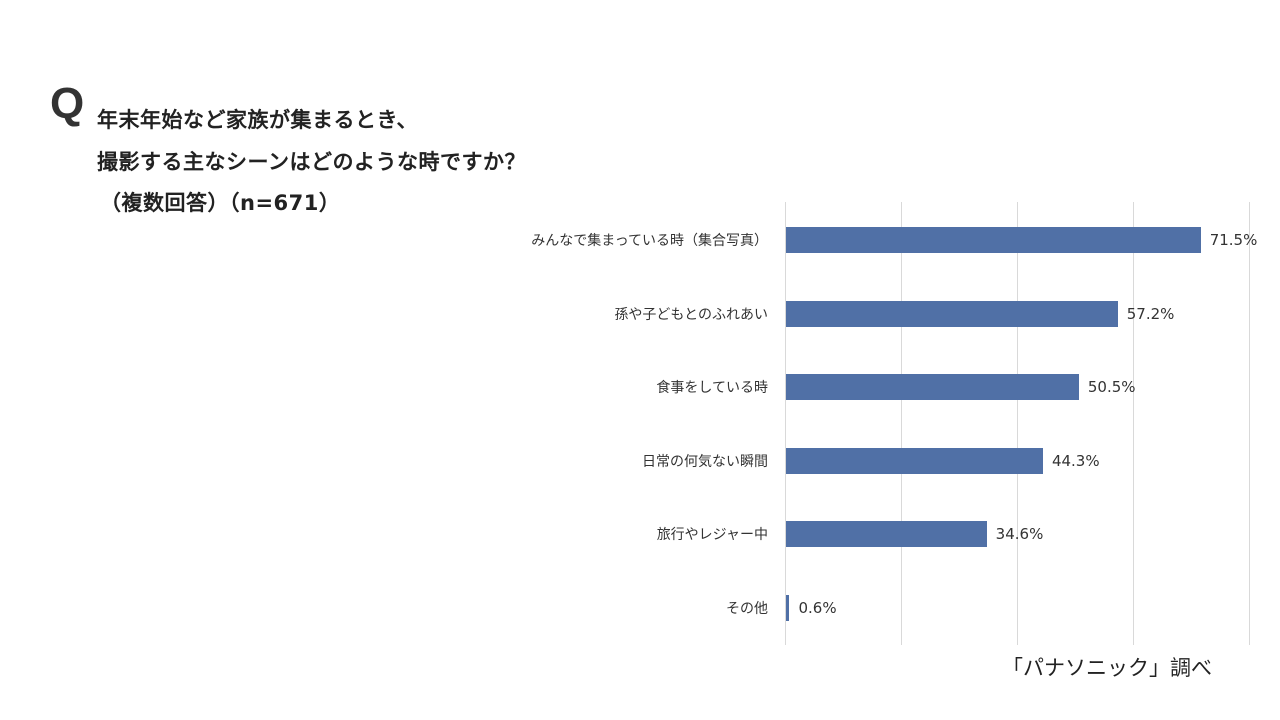 Image resolution: width=1280 pixels, height=720 pixels. What do you see at coordinates (649, 241) in the screenshot?
I see `category-label: みんなで集まっている時（集合写真）` at bounding box center [649, 241].